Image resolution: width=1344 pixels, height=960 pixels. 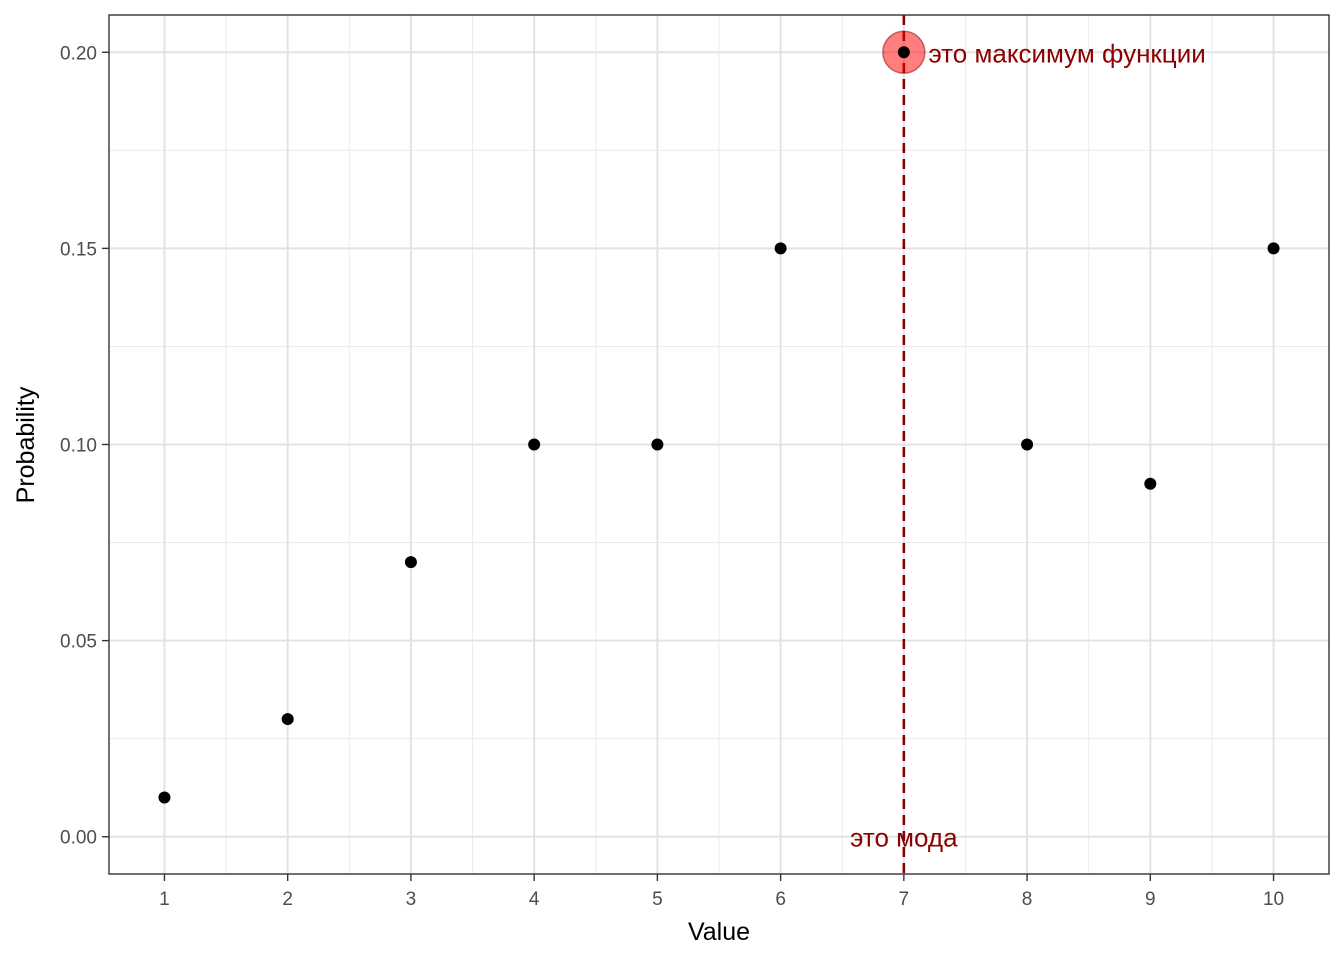 I want to click on x-tick-label: 10, so click(x=1273, y=899).